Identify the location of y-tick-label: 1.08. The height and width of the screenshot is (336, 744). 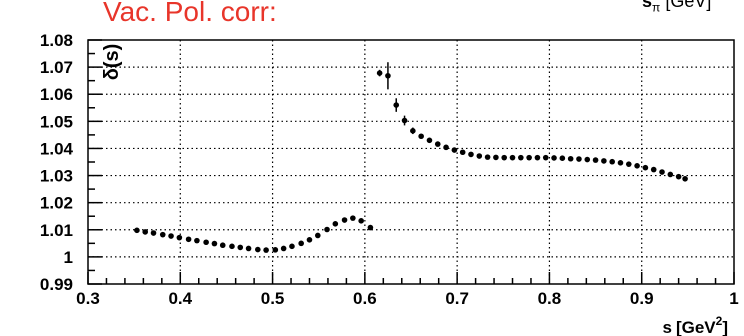
(56, 40).